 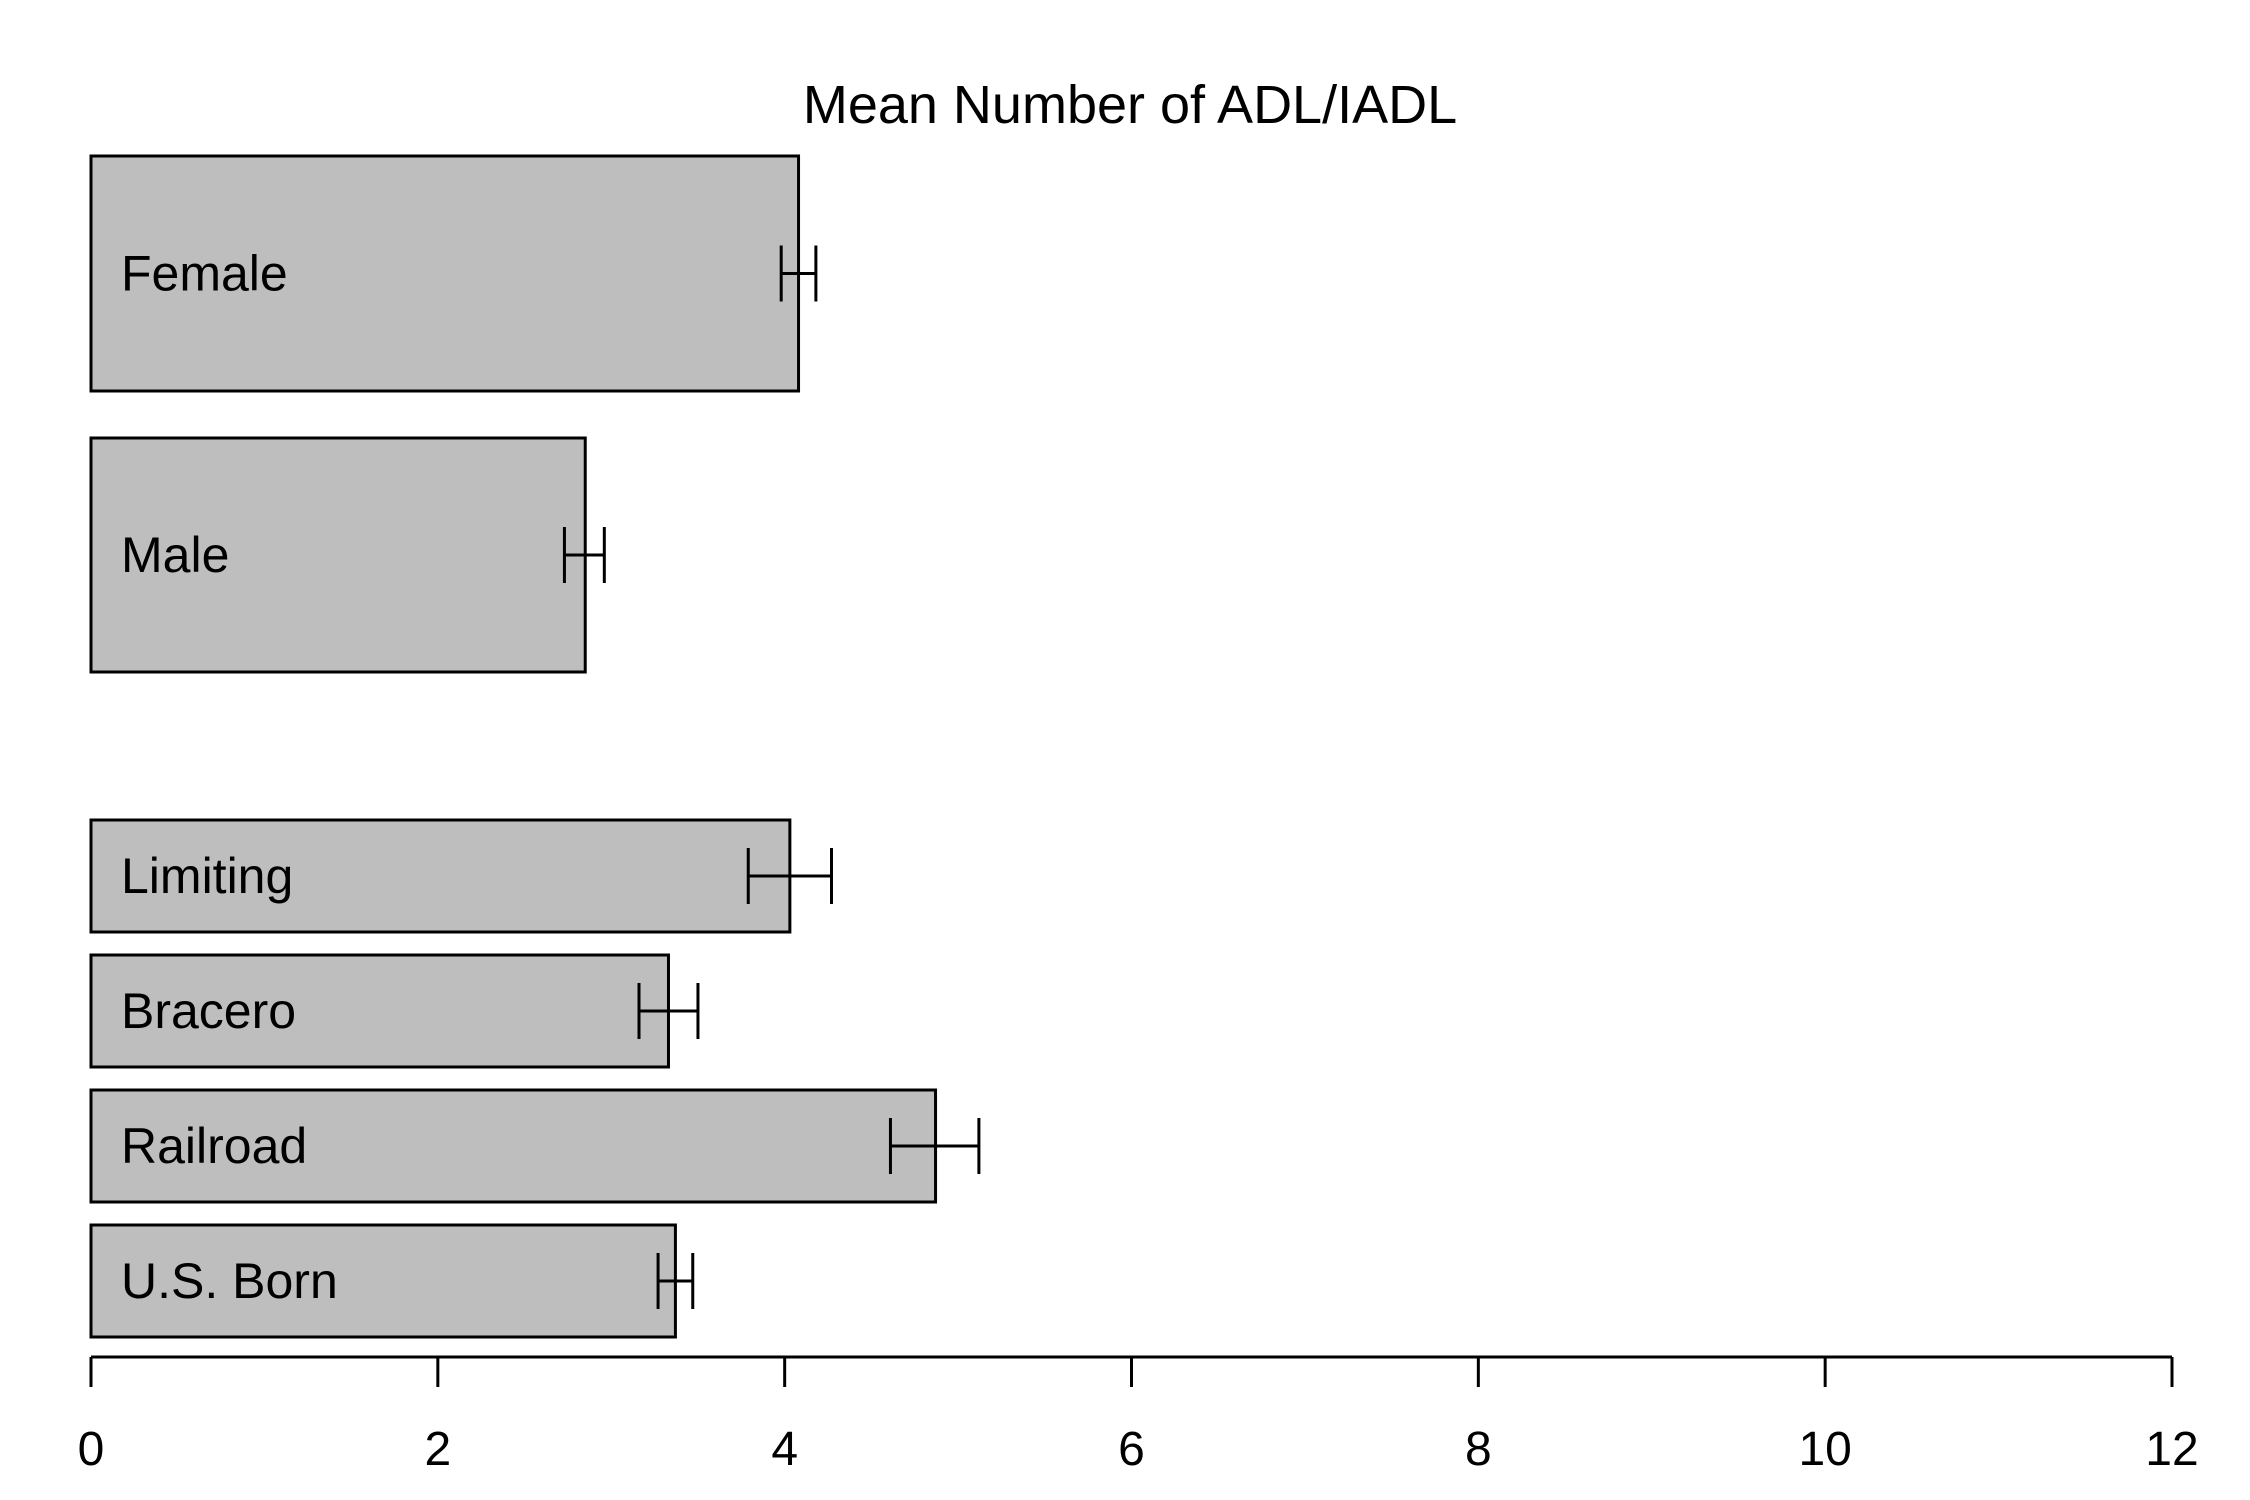 What do you see at coordinates (204, 274) in the screenshot?
I see `bar-label-female: Female` at bounding box center [204, 274].